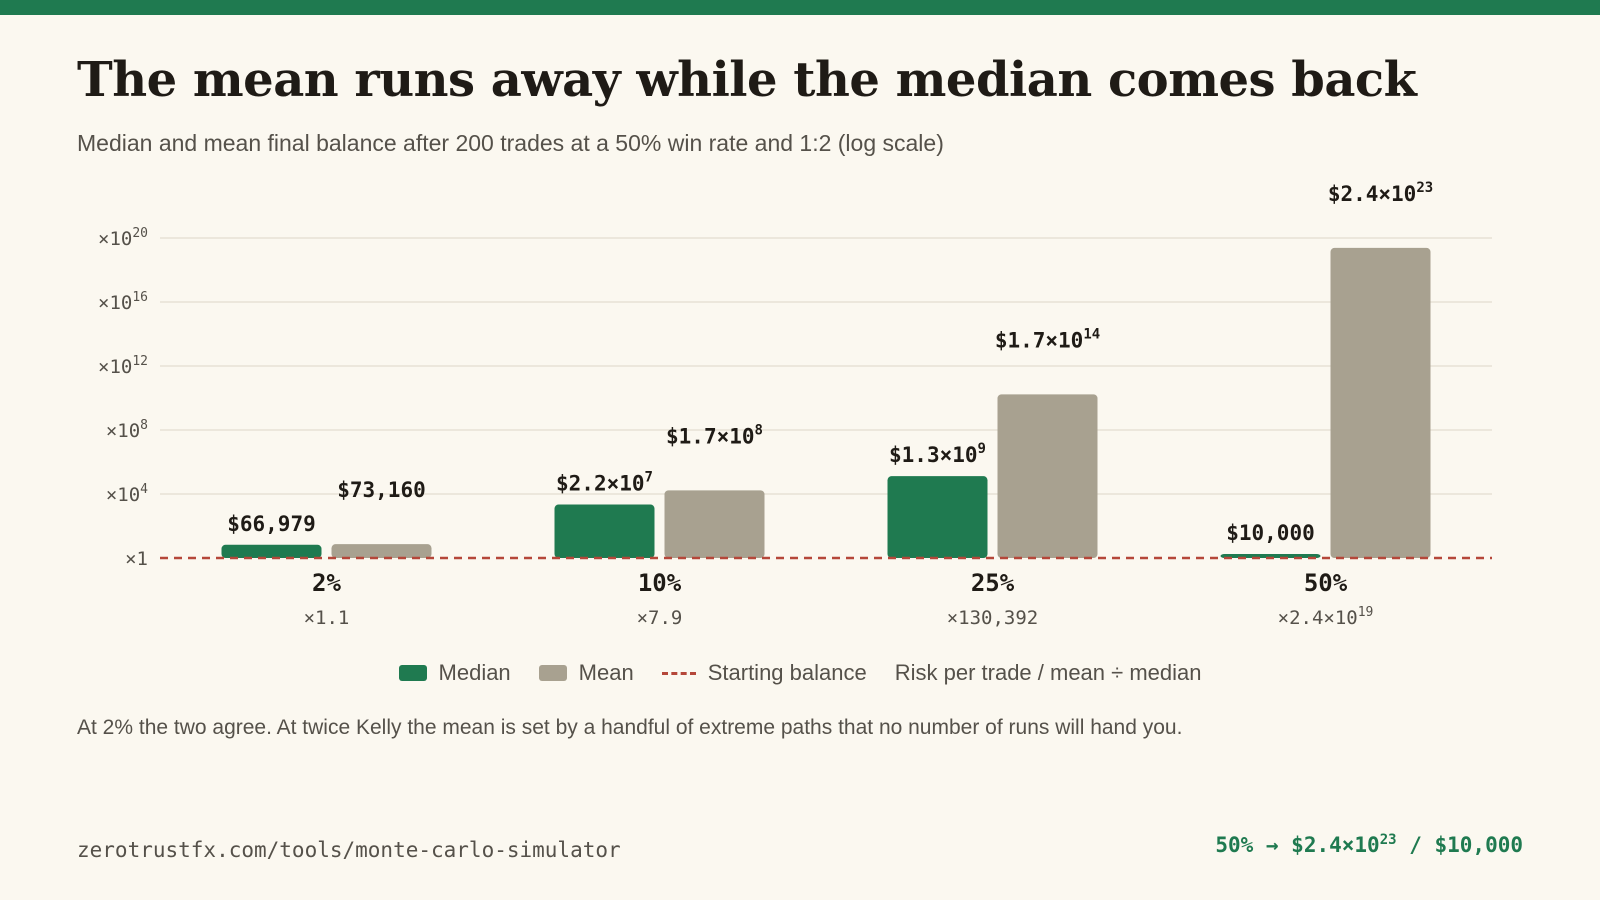 The height and width of the screenshot is (900, 1600). Describe the element at coordinates (604, 483) in the screenshot. I see `data-label-median-1: $2.2×107` at that location.